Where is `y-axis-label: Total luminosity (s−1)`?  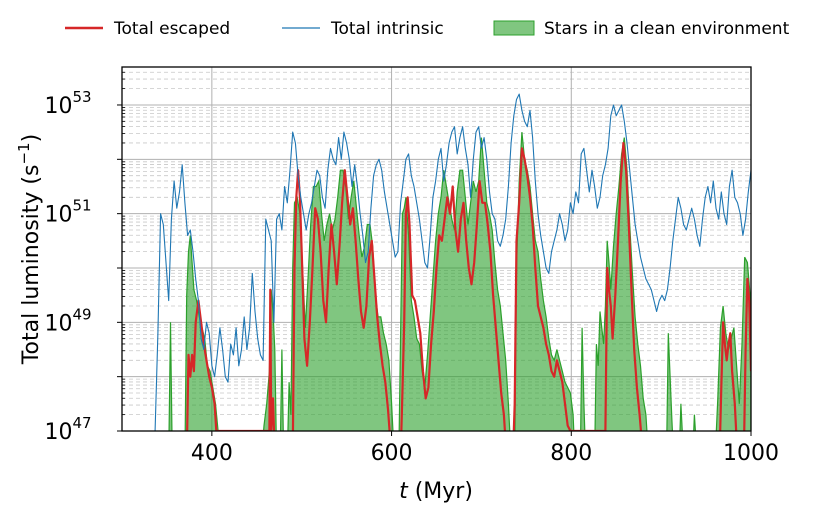
y-axis-label: Total luminosity (s−1) is located at coordinates (29, 249).